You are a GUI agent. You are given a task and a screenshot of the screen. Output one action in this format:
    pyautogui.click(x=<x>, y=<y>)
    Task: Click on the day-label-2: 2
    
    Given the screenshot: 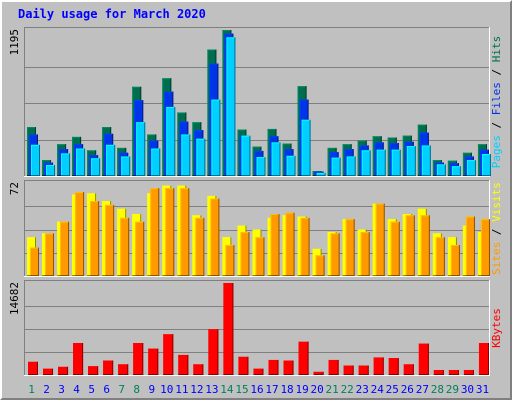 What is the action you would take?
    pyautogui.click(x=46, y=389)
    